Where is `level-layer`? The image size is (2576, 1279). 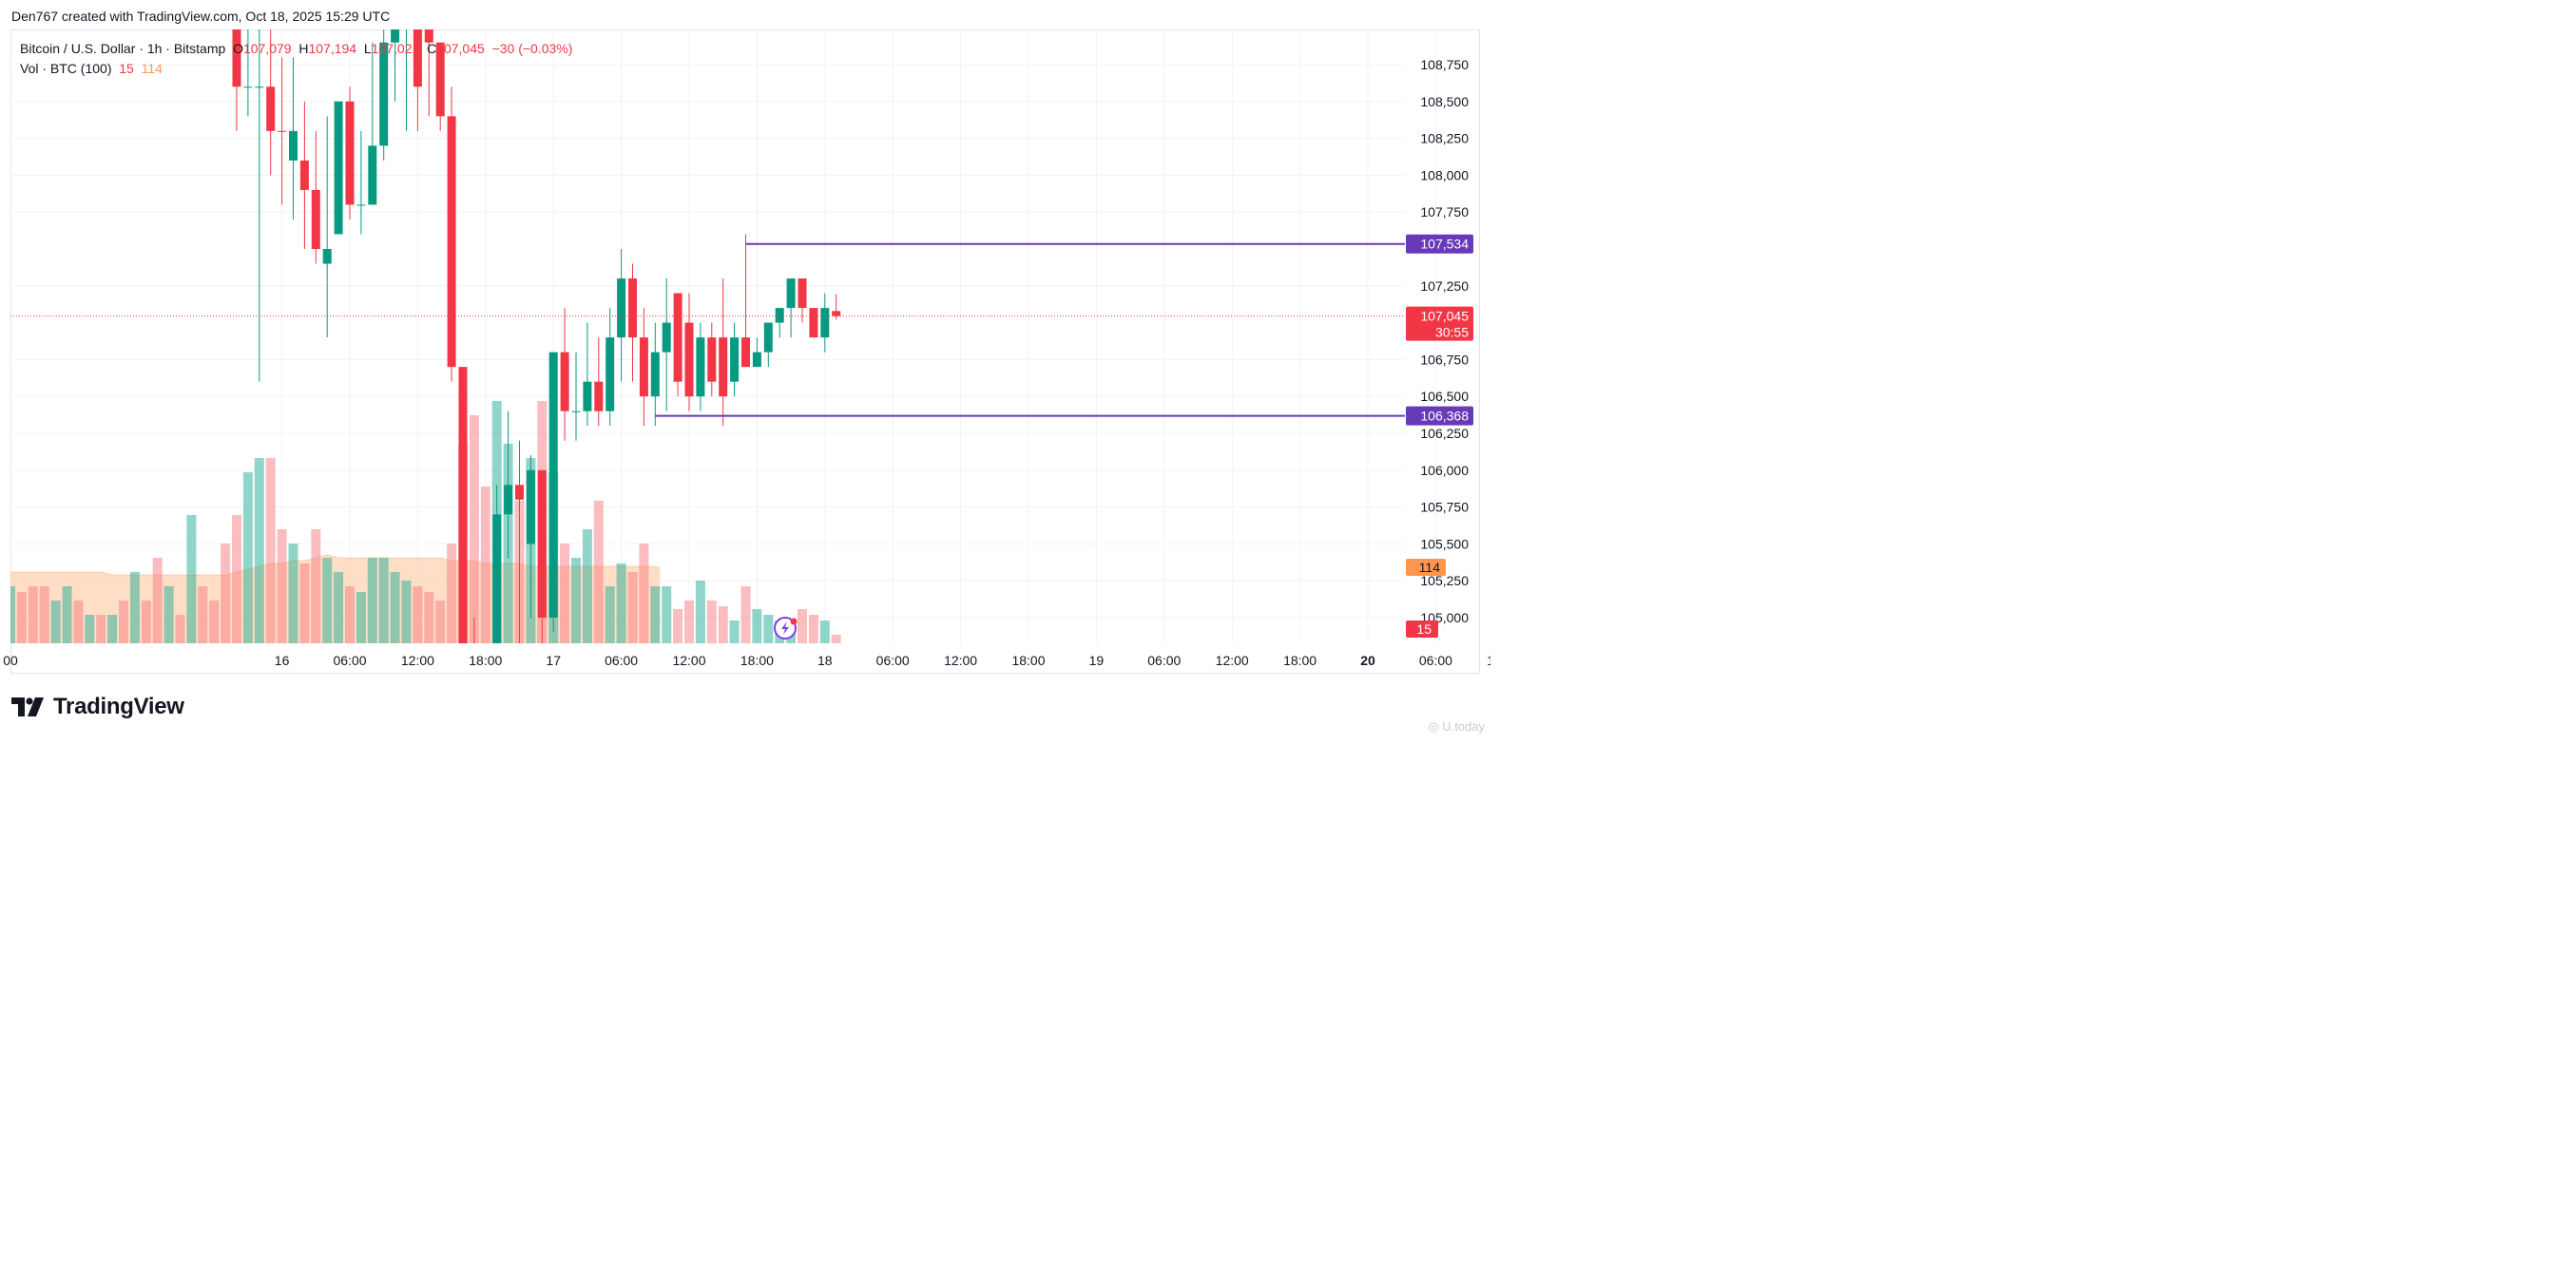 level-layer is located at coordinates (708, 329).